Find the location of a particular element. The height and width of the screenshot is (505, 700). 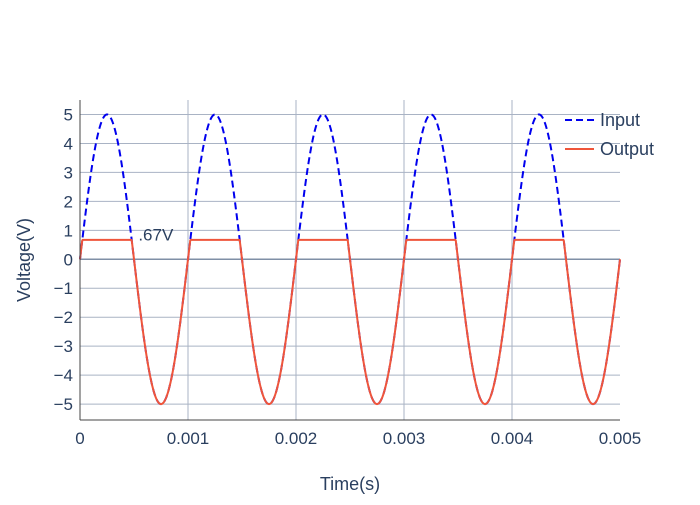

y-tick-label: −3 is located at coordinates (63, 346).